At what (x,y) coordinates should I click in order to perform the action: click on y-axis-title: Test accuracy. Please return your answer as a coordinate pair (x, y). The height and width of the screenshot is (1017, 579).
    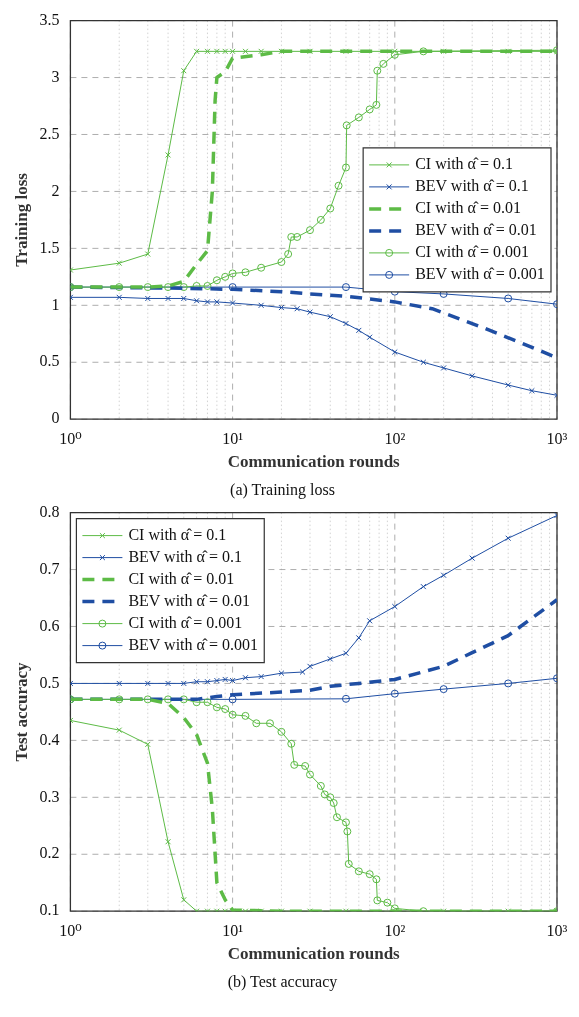
    Looking at the image, I should click on (21, 711).